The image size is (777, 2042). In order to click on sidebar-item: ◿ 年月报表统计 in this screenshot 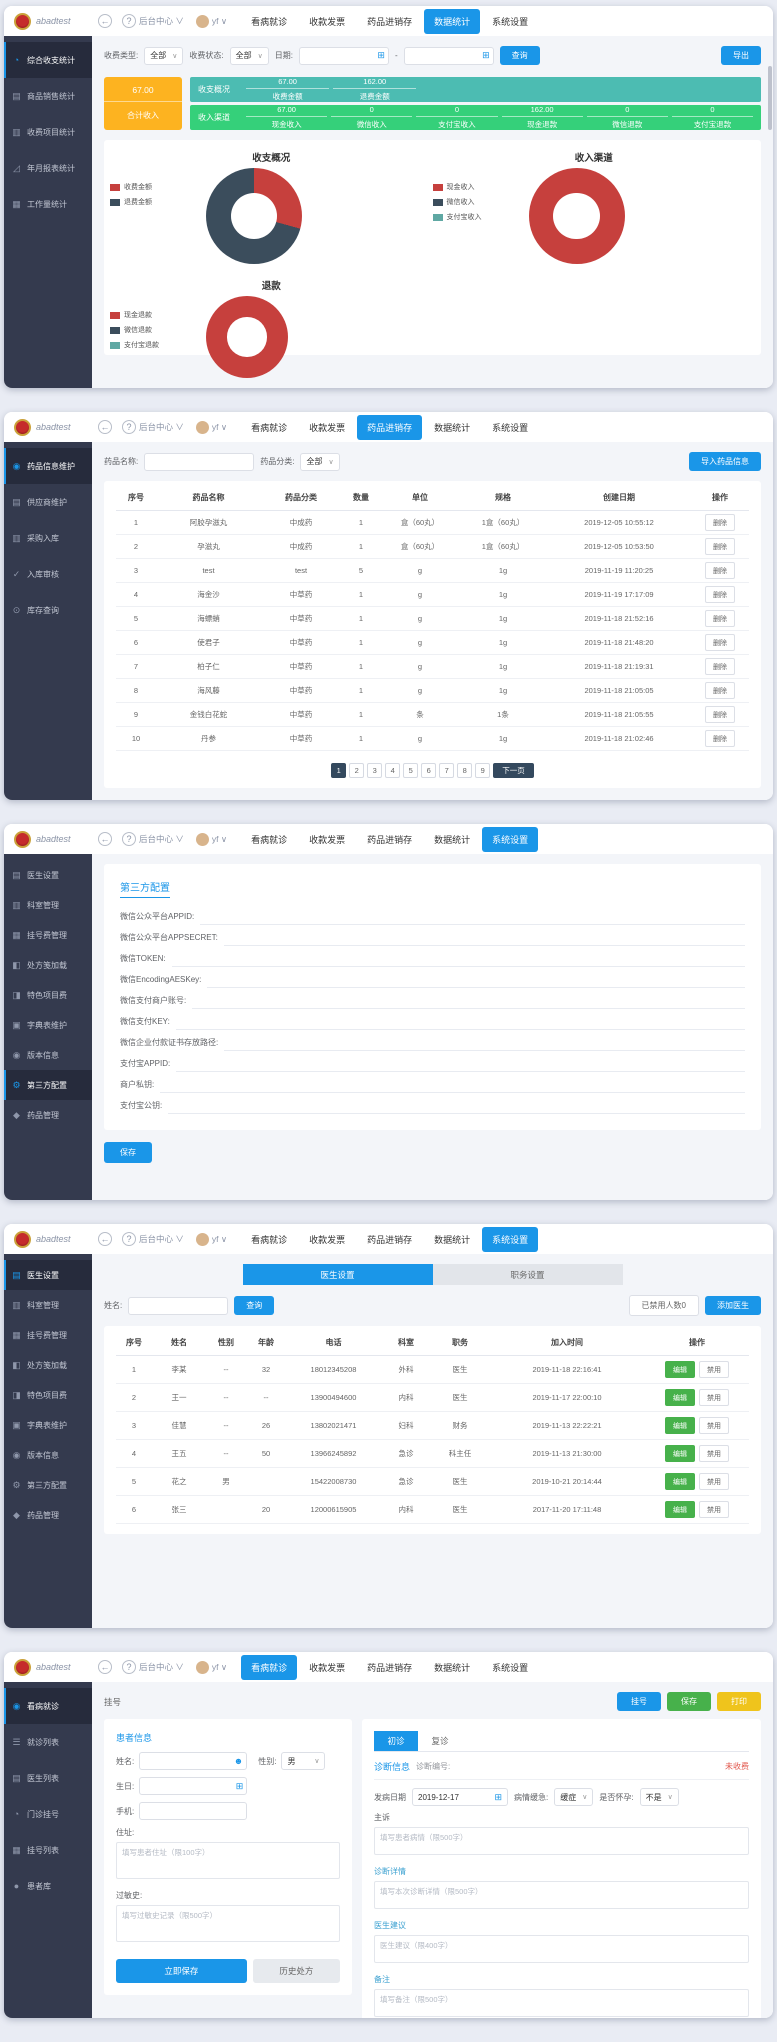, I will do `click(48, 168)`.